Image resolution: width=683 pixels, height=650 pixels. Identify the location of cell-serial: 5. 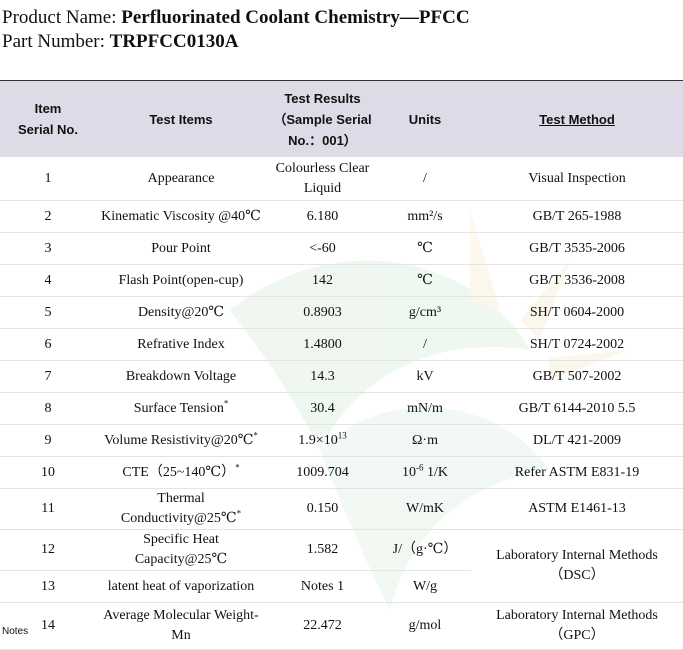
(48, 312).